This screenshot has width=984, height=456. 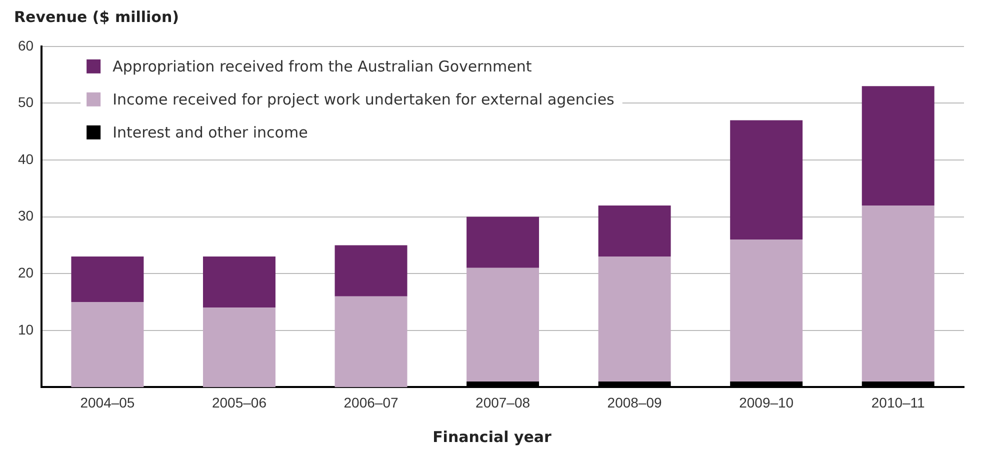 I want to click on x-tick-label: 2009–10, so click(x=766, y=402).